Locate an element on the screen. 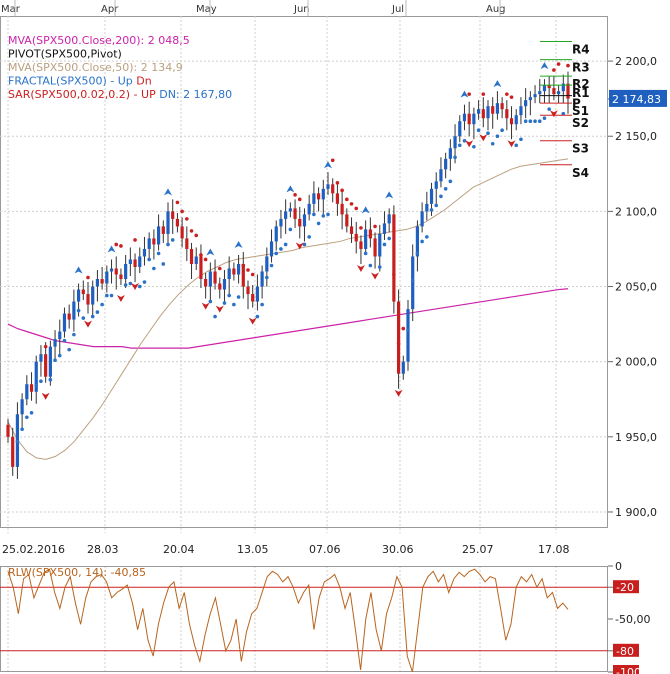  rsi-tick-label: -20 is located at coordinates (625, 587).